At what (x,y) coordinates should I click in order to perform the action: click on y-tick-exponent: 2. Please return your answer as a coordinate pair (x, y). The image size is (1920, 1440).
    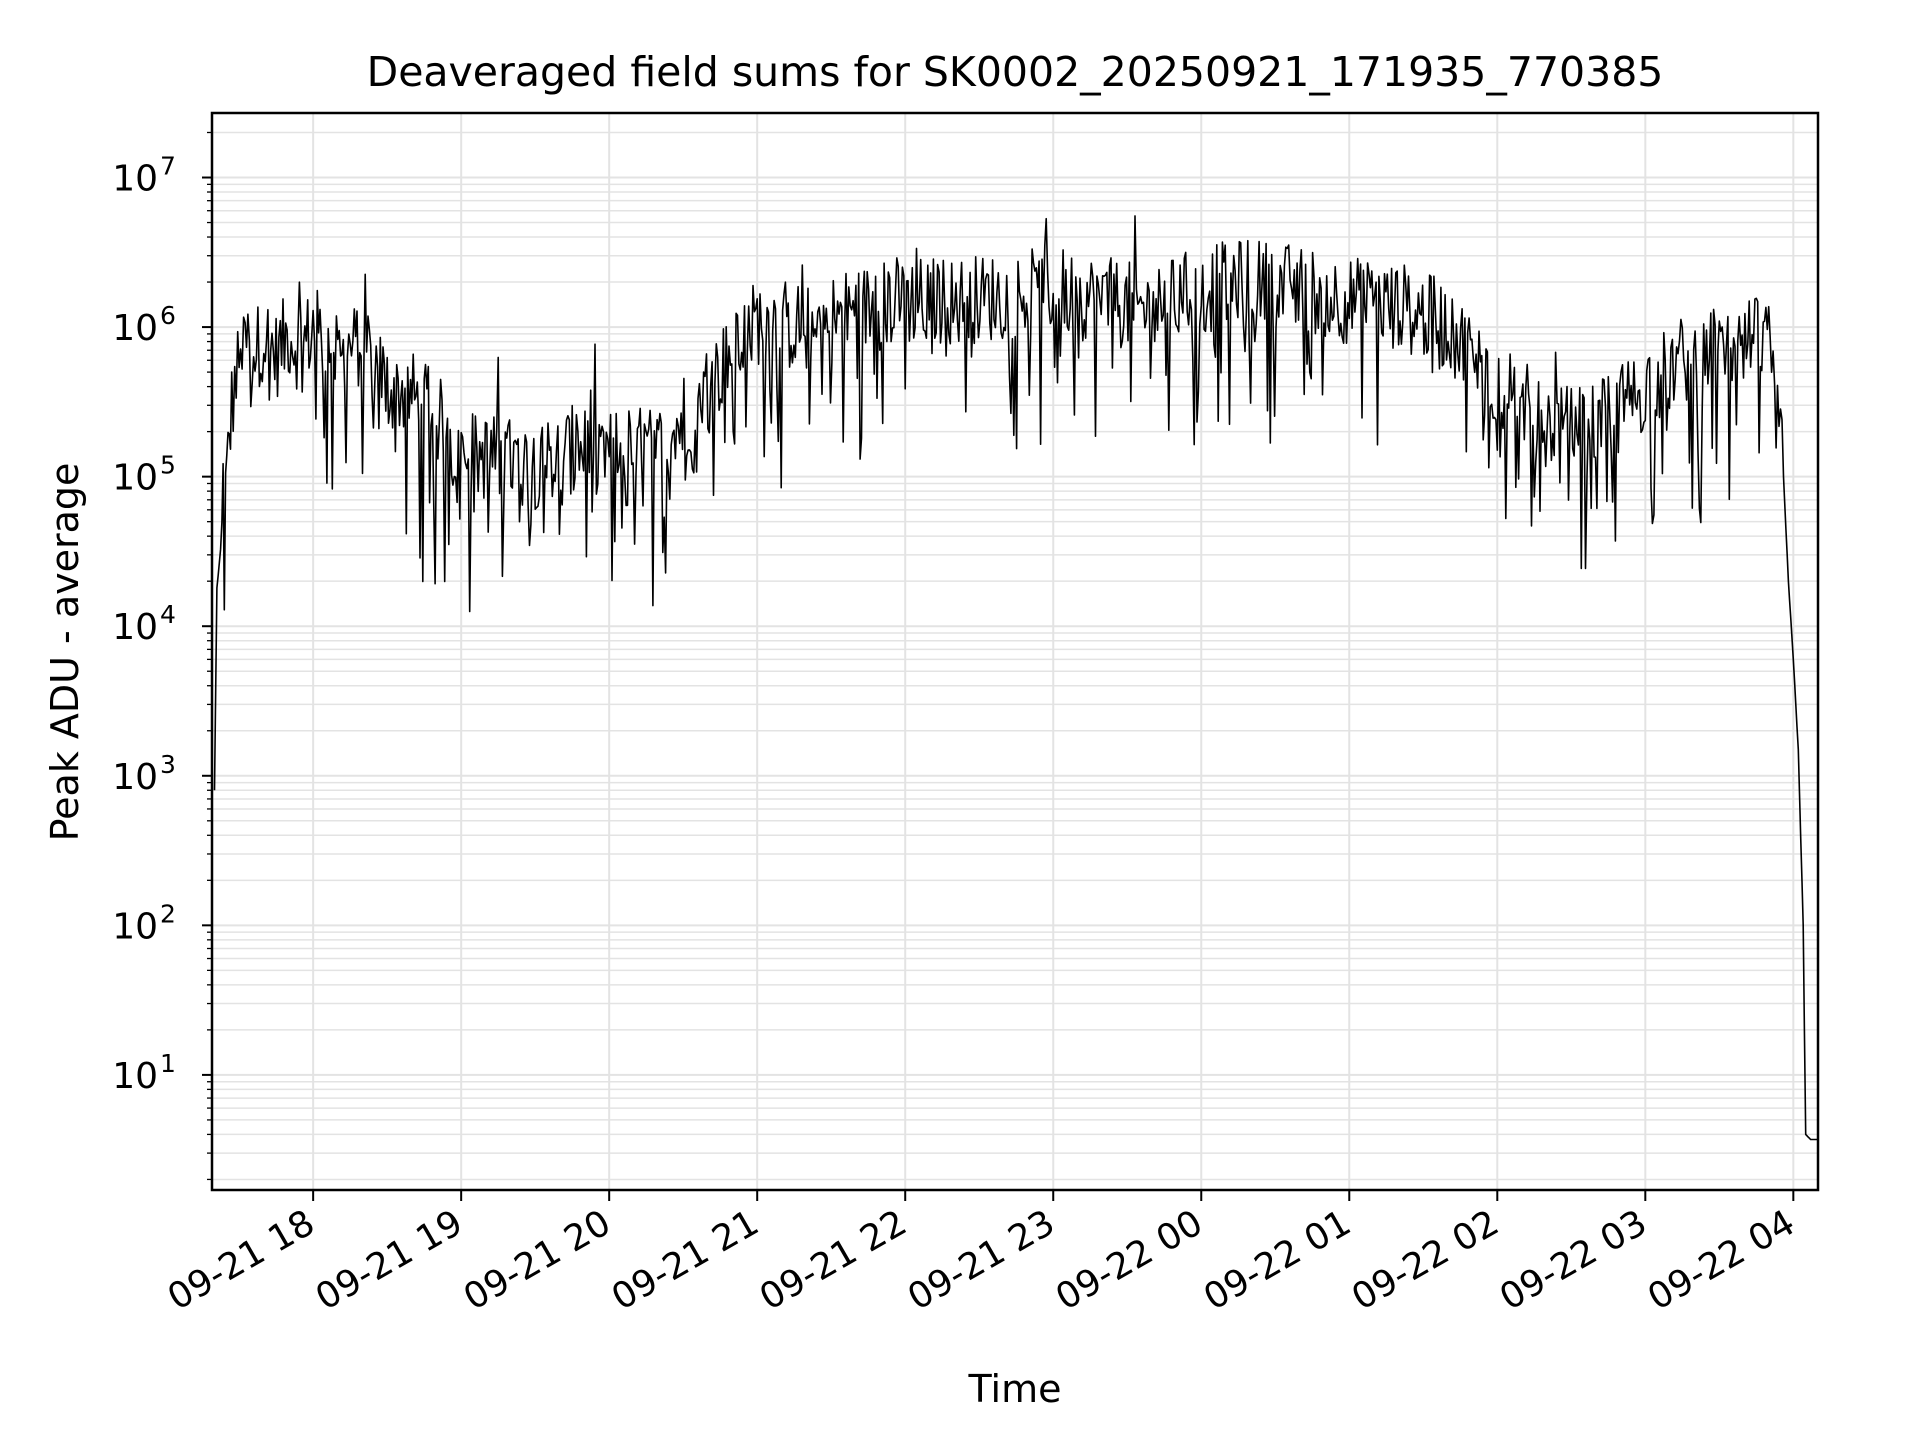
    Looking at the image, I should click on (168, 913).